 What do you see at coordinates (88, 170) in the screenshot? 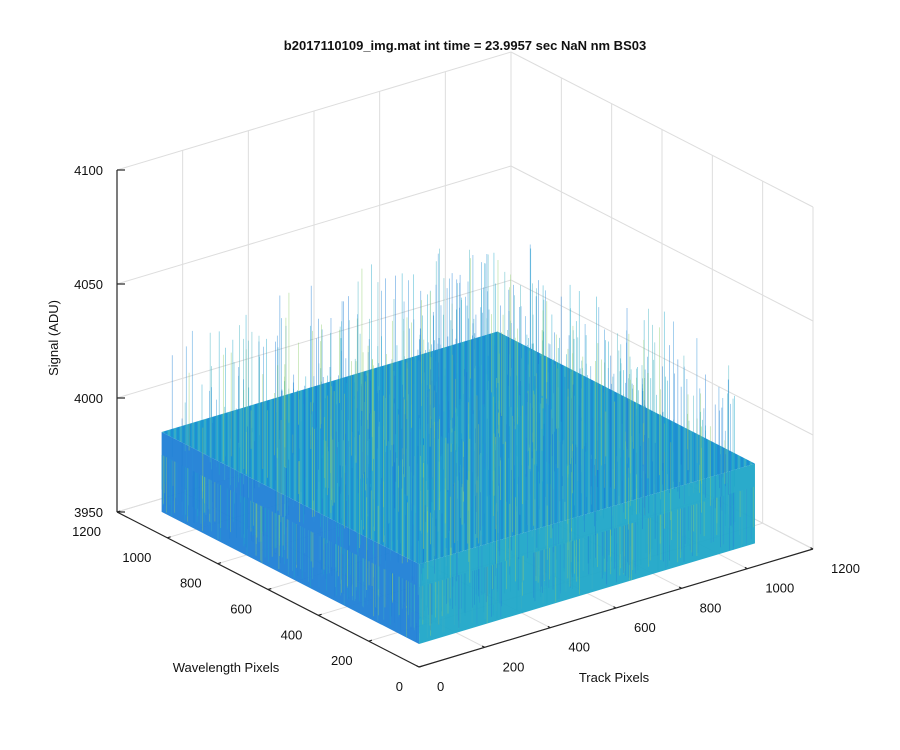
I see `z-tick-label: 4100` at bounding box center [88, 170].